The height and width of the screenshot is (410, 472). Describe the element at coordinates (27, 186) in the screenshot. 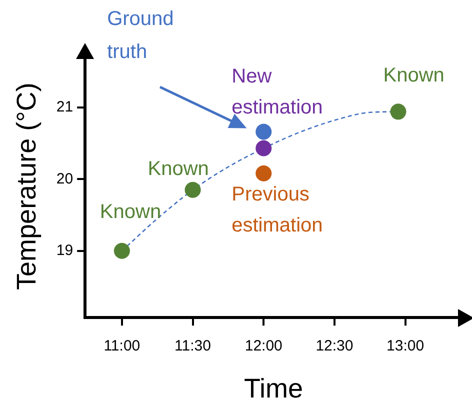

I see `y-axis-title: Temperature (°C)` at that location.